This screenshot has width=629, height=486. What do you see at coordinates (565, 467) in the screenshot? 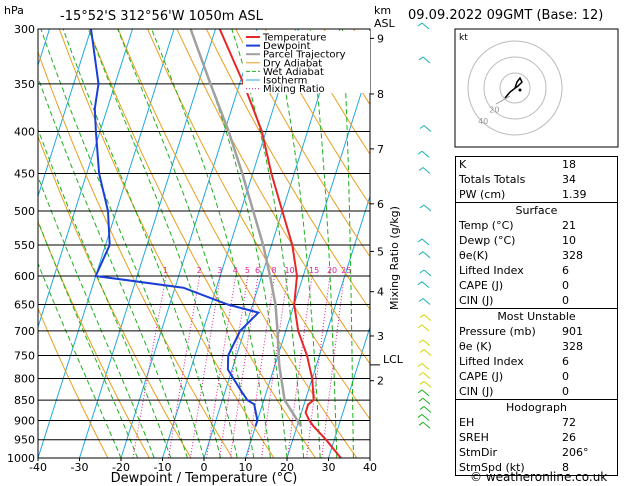
I see `index-value: 8` at bounding box center [565, 467].